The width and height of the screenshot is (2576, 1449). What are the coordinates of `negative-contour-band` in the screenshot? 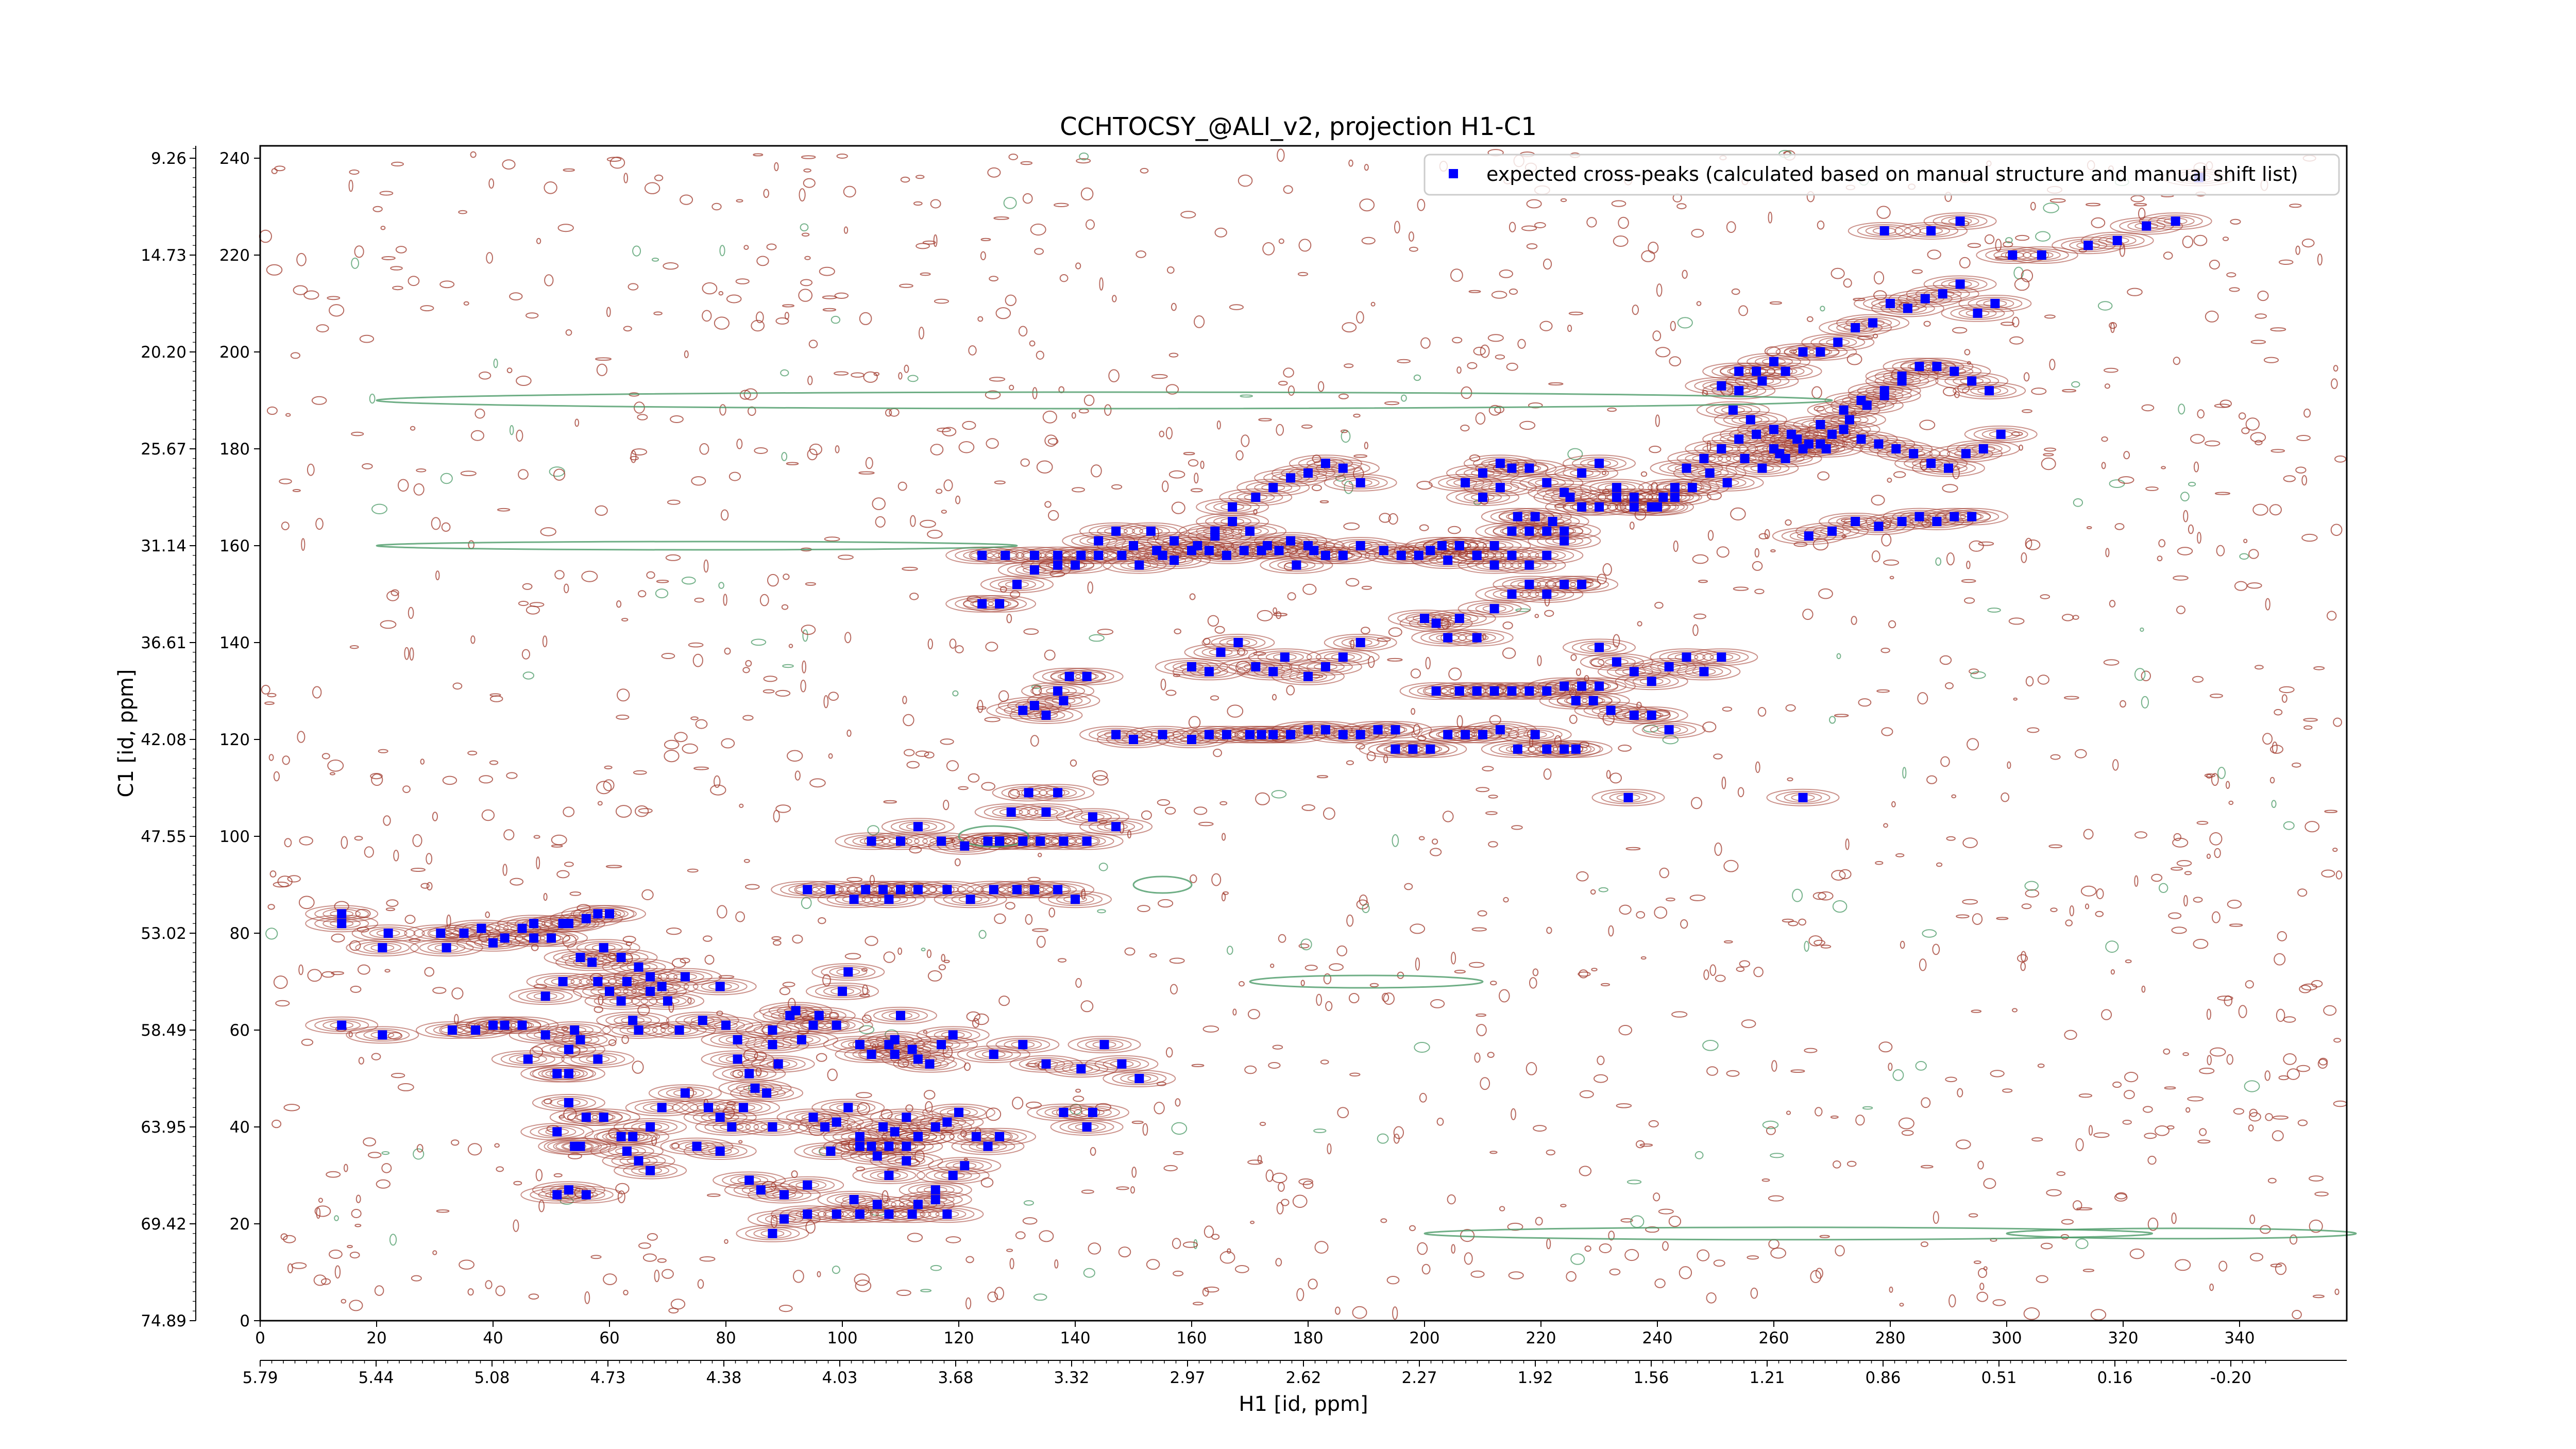 It's located at (2181, 1233).